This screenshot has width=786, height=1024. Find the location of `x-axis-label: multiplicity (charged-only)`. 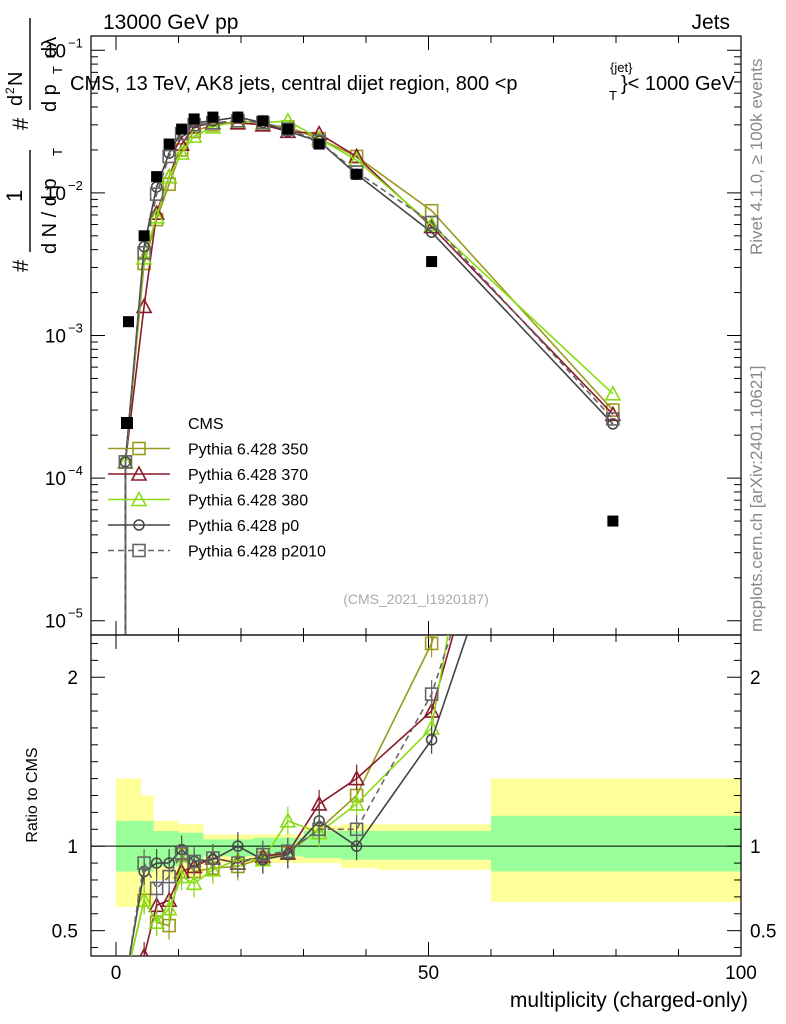

x-axis-label: multiplicity (charged-only) is located at coordinates (629, 1000).